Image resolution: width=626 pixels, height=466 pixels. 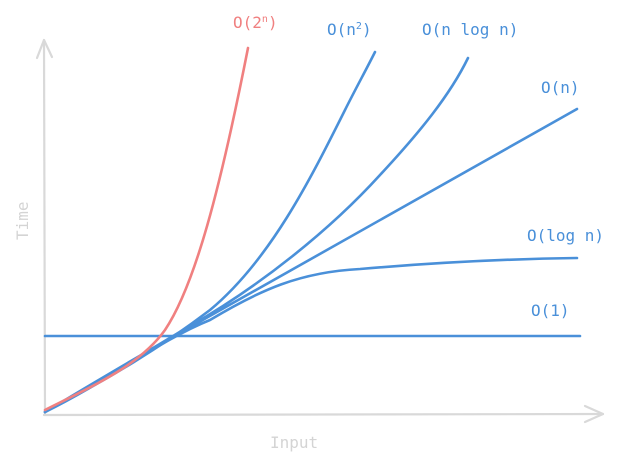 What do you see at coordinates (294, 442) in the screenshot?
I see `x-axis-label: Input` at bounding box center [294, 442].